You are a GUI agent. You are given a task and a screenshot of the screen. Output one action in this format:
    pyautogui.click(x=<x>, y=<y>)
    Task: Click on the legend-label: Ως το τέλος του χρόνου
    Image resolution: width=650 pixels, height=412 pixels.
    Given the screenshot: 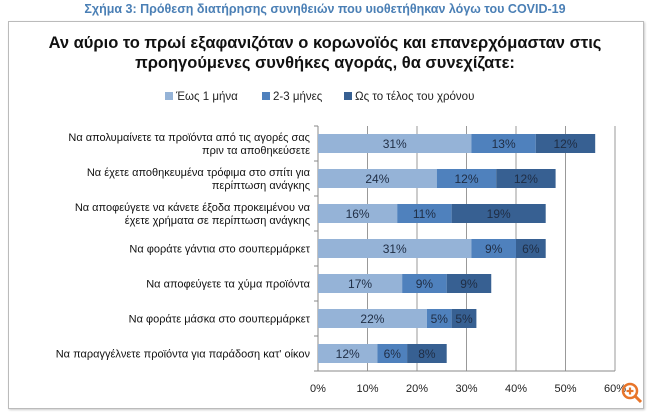 What is the action you would take?
    pyautogui.click(x=414, y=97)
    